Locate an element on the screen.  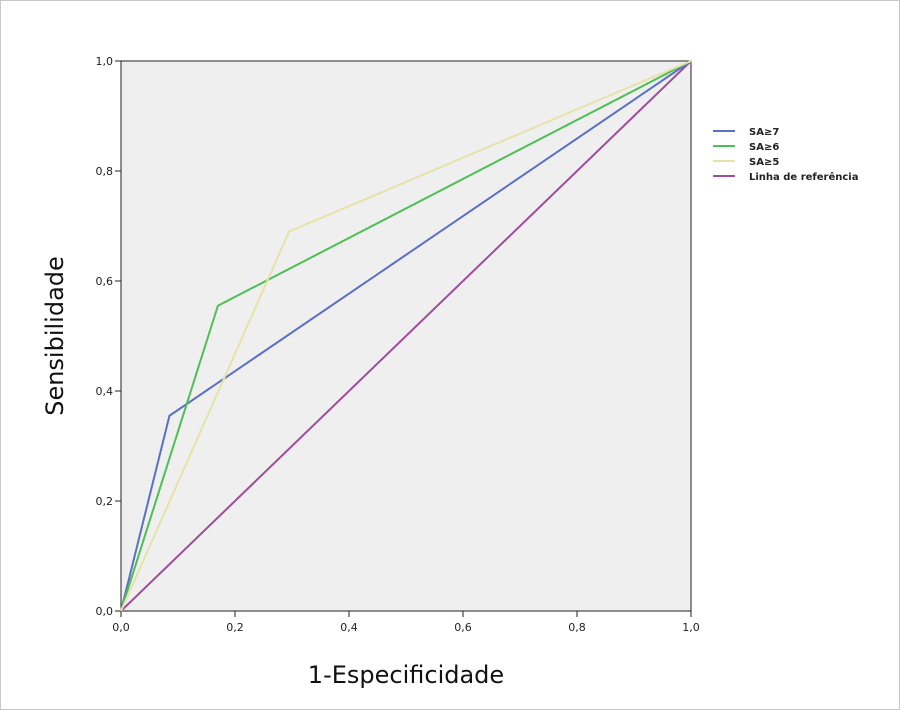
legend-label: Linha de referência is located at coordinates (803, 177).